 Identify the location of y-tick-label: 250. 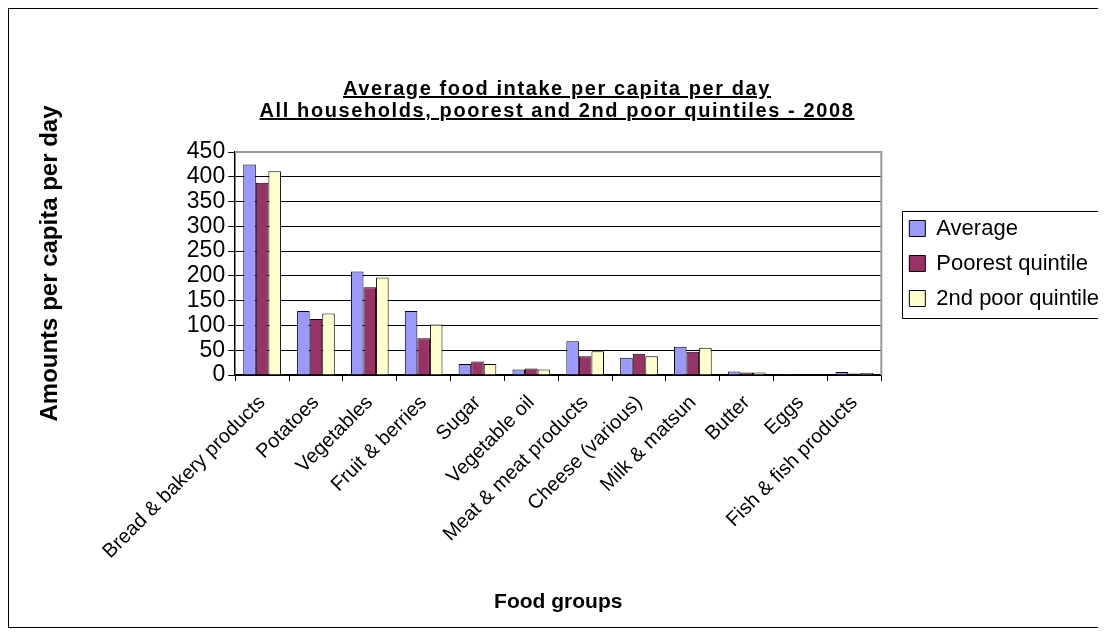
(206, 249).